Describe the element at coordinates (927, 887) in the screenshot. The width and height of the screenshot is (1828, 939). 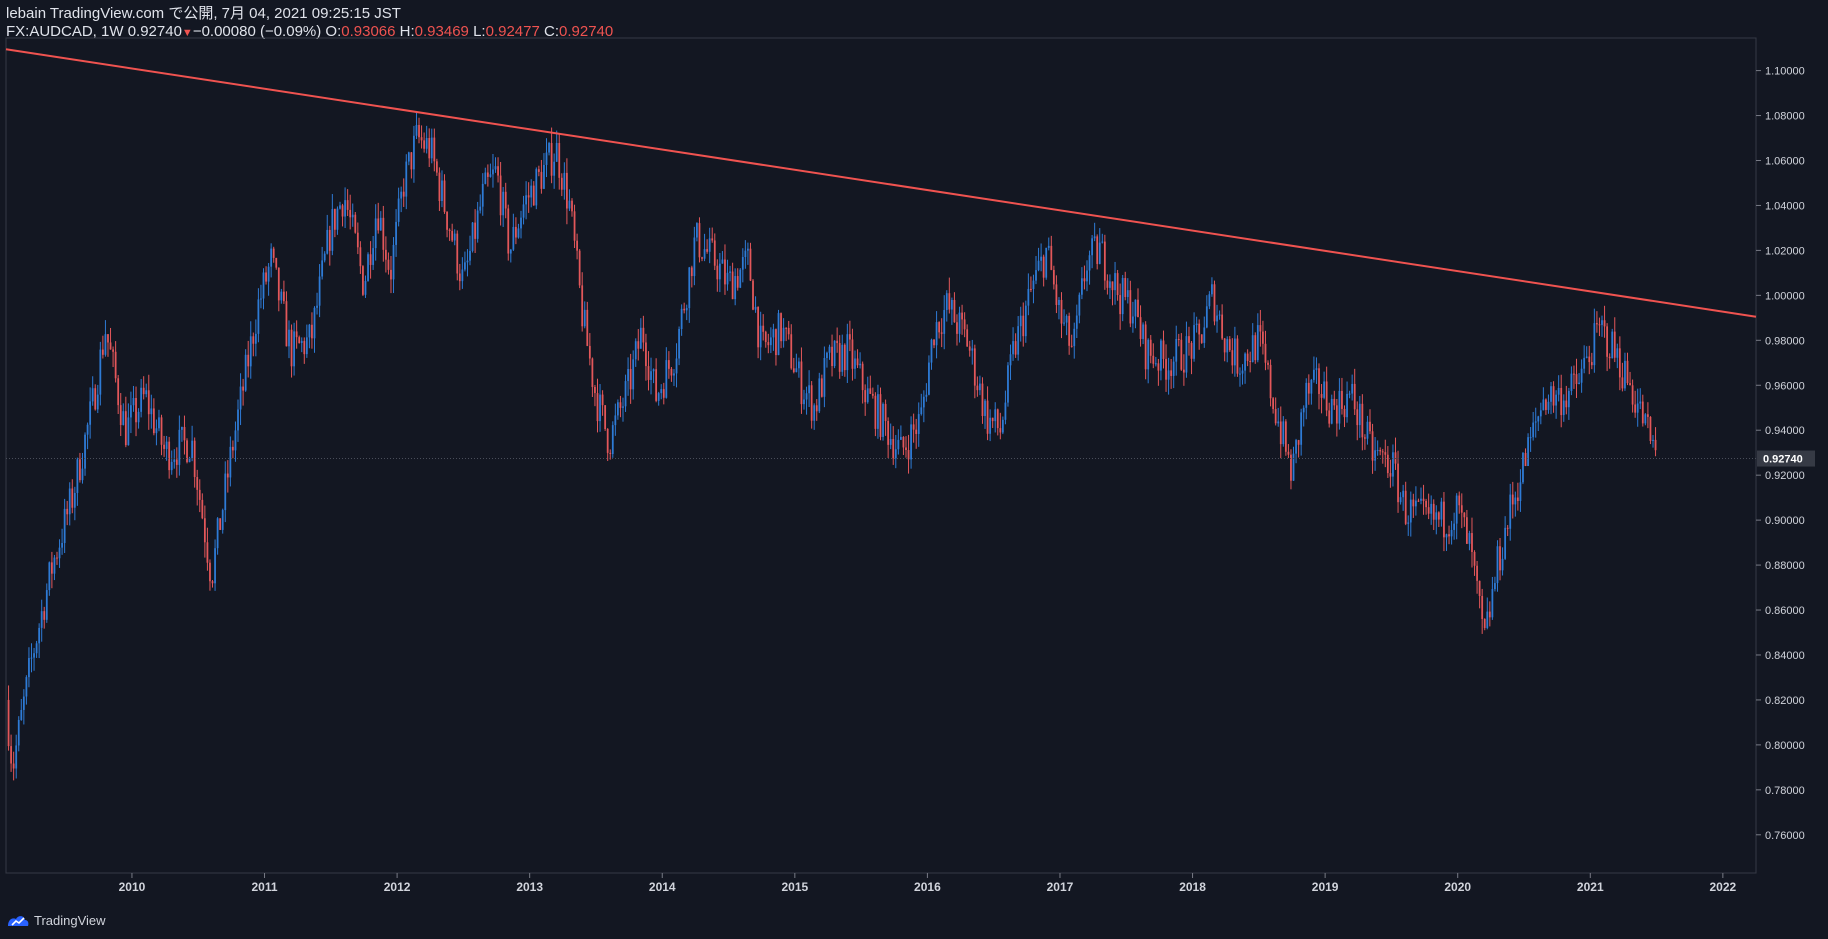
I see `x-tick-label: 2016` at that location.